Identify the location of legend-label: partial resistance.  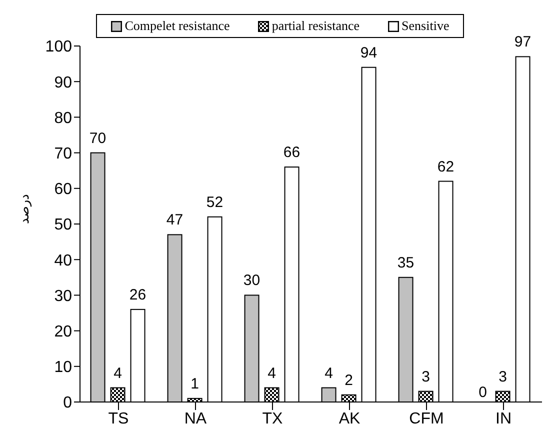
(315, 26).